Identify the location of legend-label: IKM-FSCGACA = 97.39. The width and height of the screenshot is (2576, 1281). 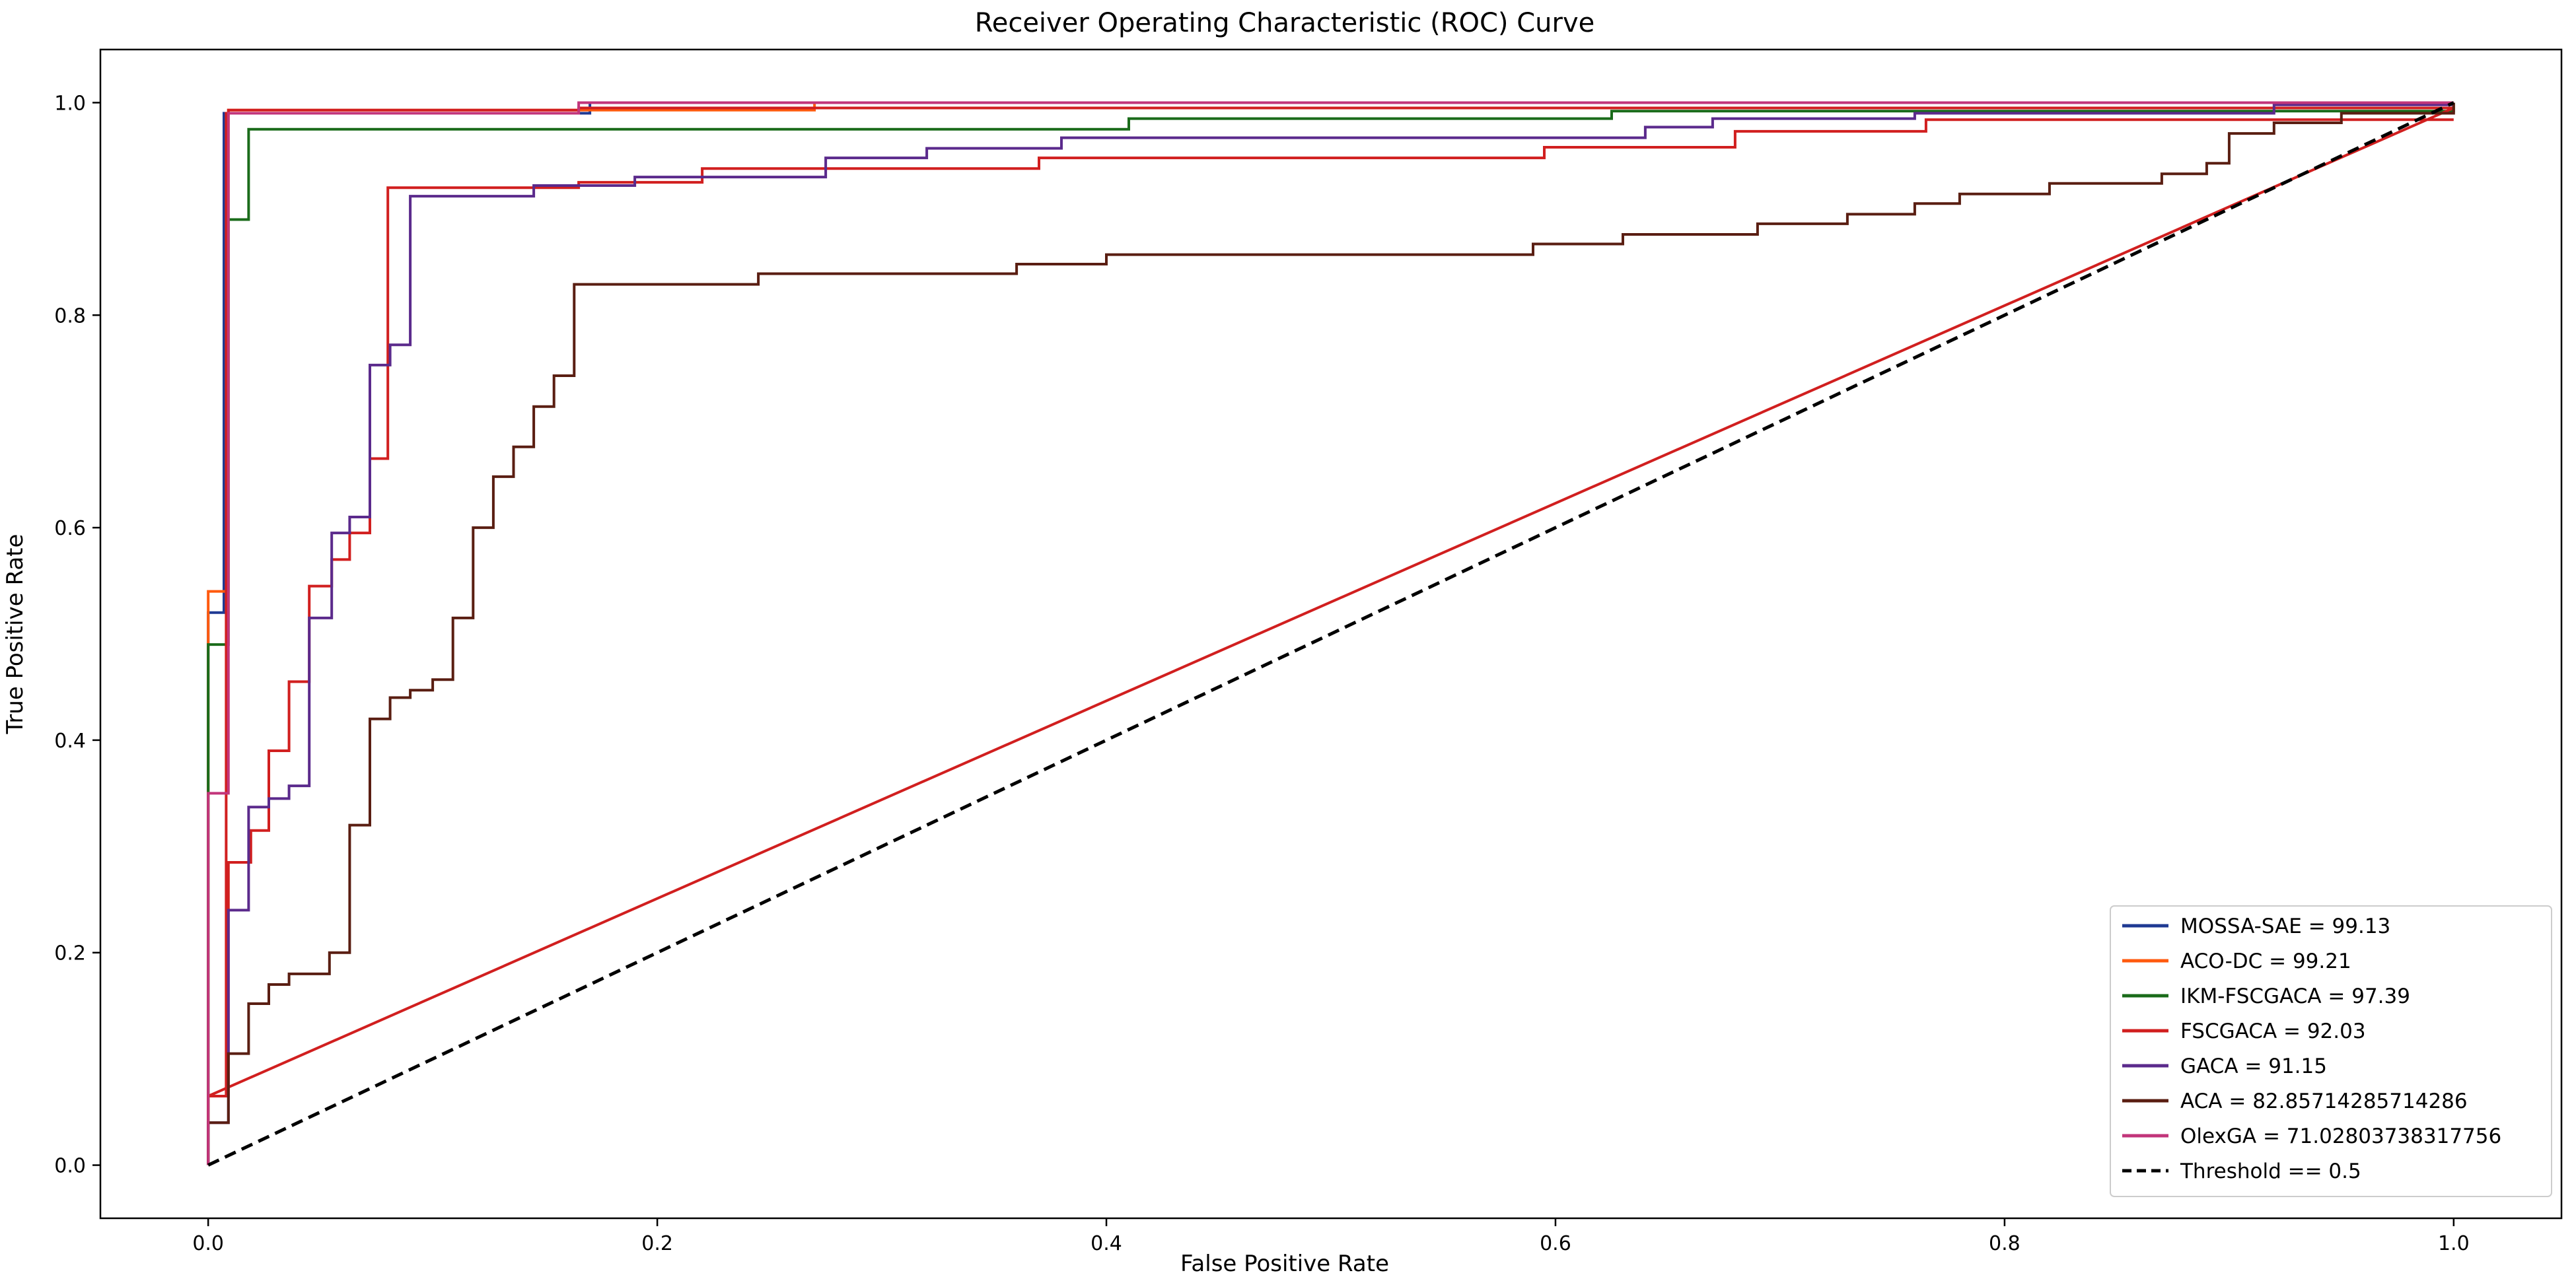
(2295, 996).